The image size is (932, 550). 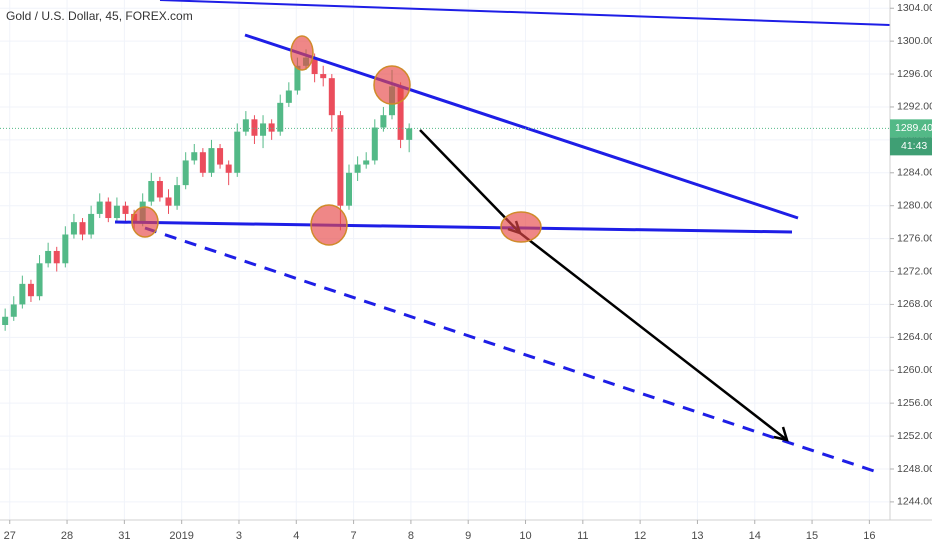 What do you see at coordinates (914, 41) in the screenshot?
I see `y-tick-label: 1300.00` at bounding box center [914, 41].